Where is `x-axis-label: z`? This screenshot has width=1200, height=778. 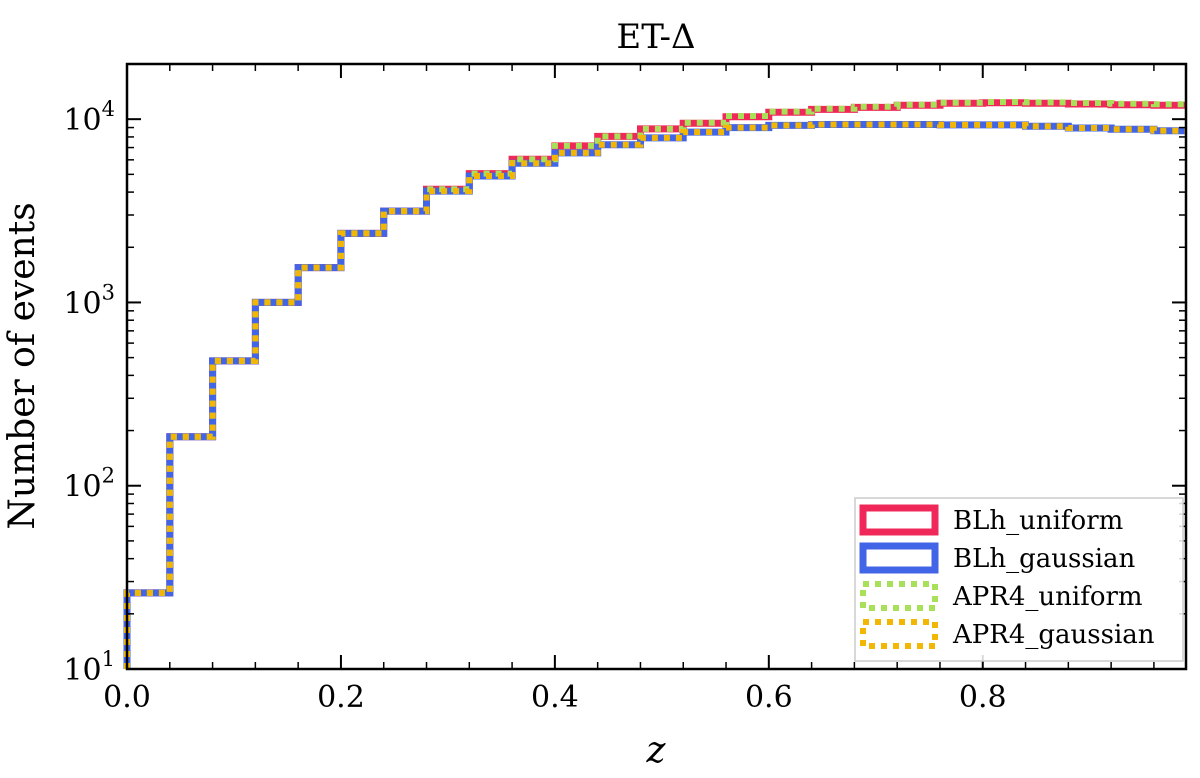
x-axis-label: z is located at coordinates (656, 750).